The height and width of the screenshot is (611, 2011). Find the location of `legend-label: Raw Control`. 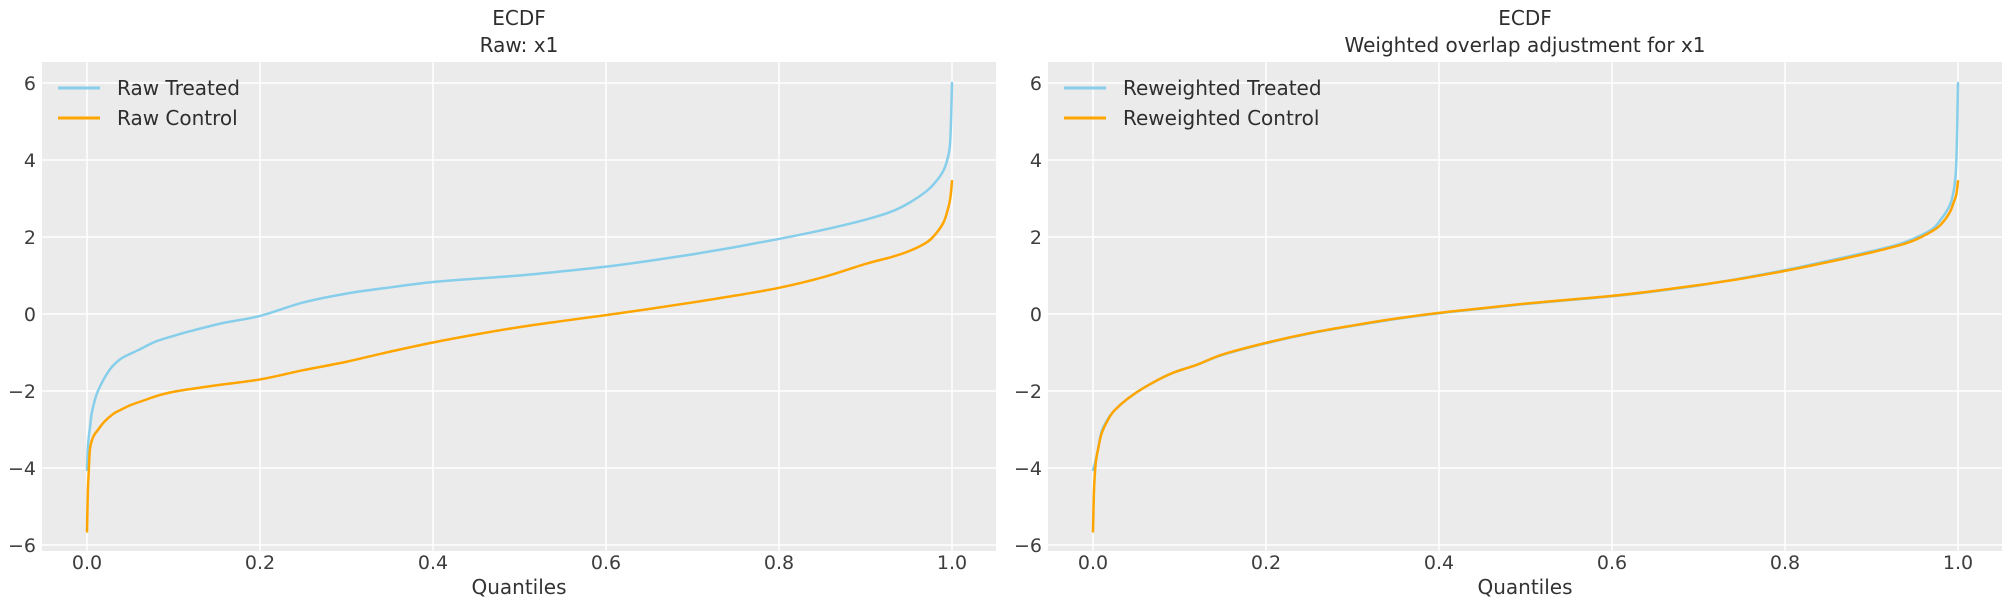

legend-label: Raw Control is located at coordinates (177, 118).